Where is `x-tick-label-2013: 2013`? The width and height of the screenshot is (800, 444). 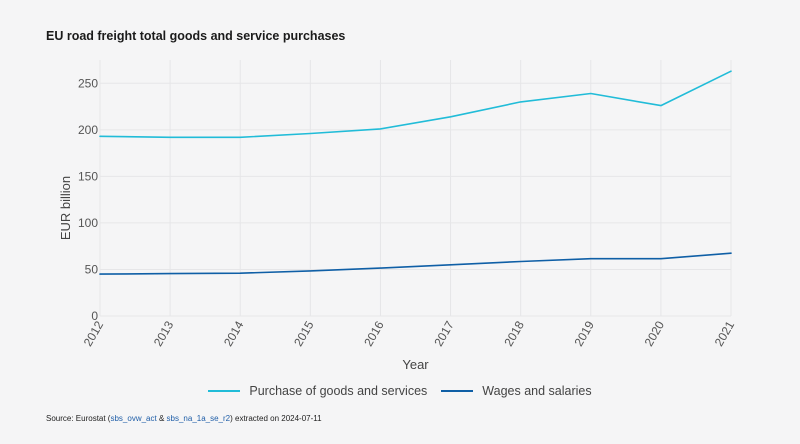
x-tick-label-2013: 2013 is located at coordinates (164, 333).